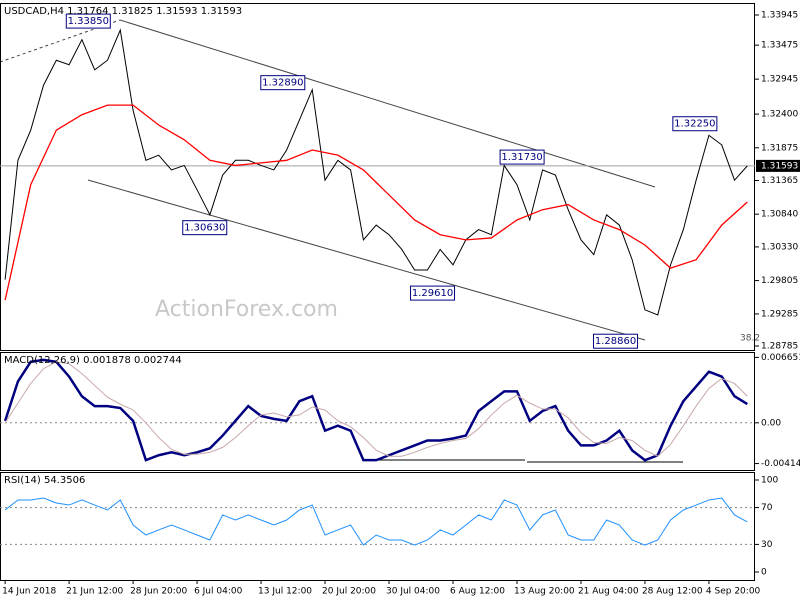 The image size is (800, 600). I want to click on last-price-box, so click(778, 165).